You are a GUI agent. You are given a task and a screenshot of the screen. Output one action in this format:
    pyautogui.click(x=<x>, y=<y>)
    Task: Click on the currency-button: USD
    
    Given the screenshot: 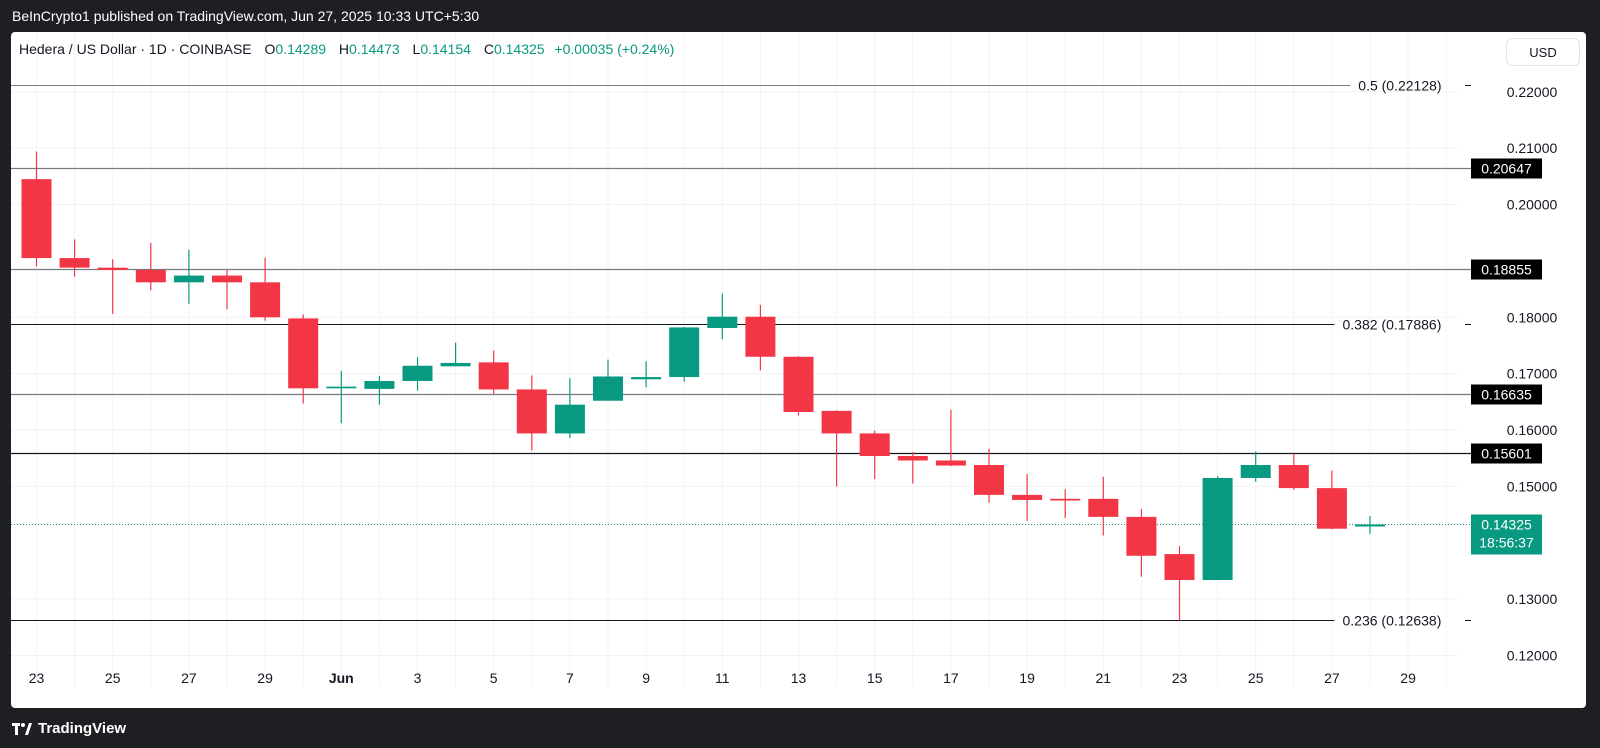 What is the action you would take?
    pyautogui.click(x=1543, y=52)
    